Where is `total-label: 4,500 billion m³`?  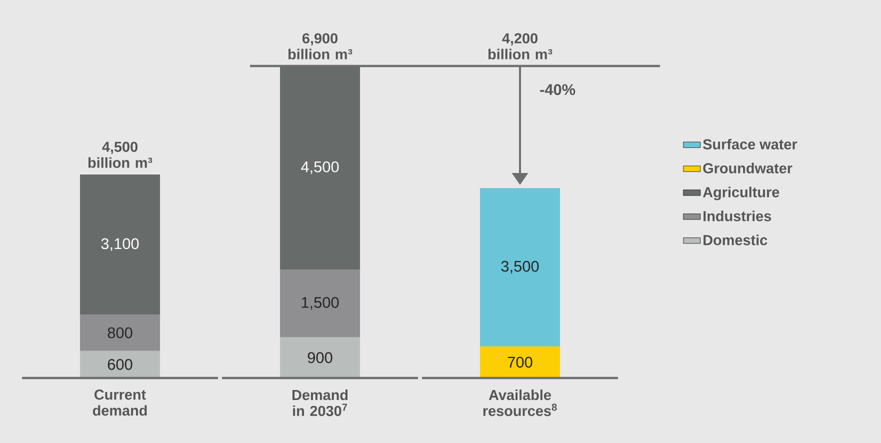
total-label: 4,500 billion m³ is located at coordinates (120, 155).